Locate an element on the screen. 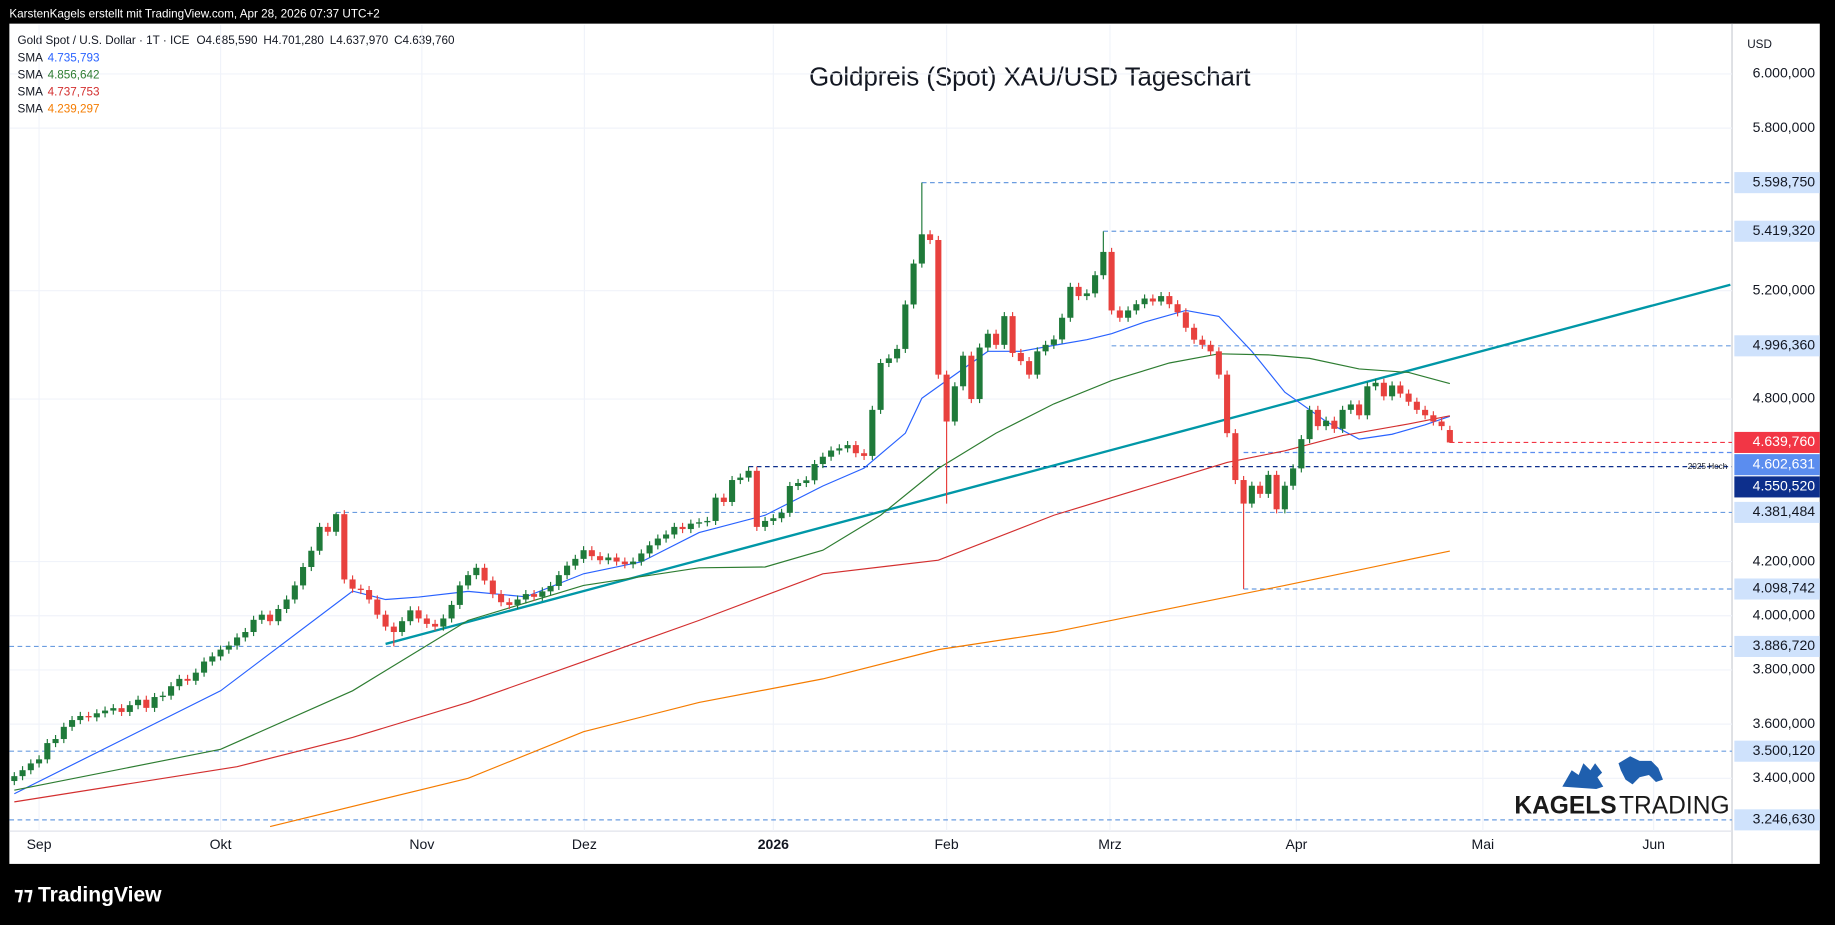  y-tick-label: 4.800,000 is located at coordinates (1784, 398).